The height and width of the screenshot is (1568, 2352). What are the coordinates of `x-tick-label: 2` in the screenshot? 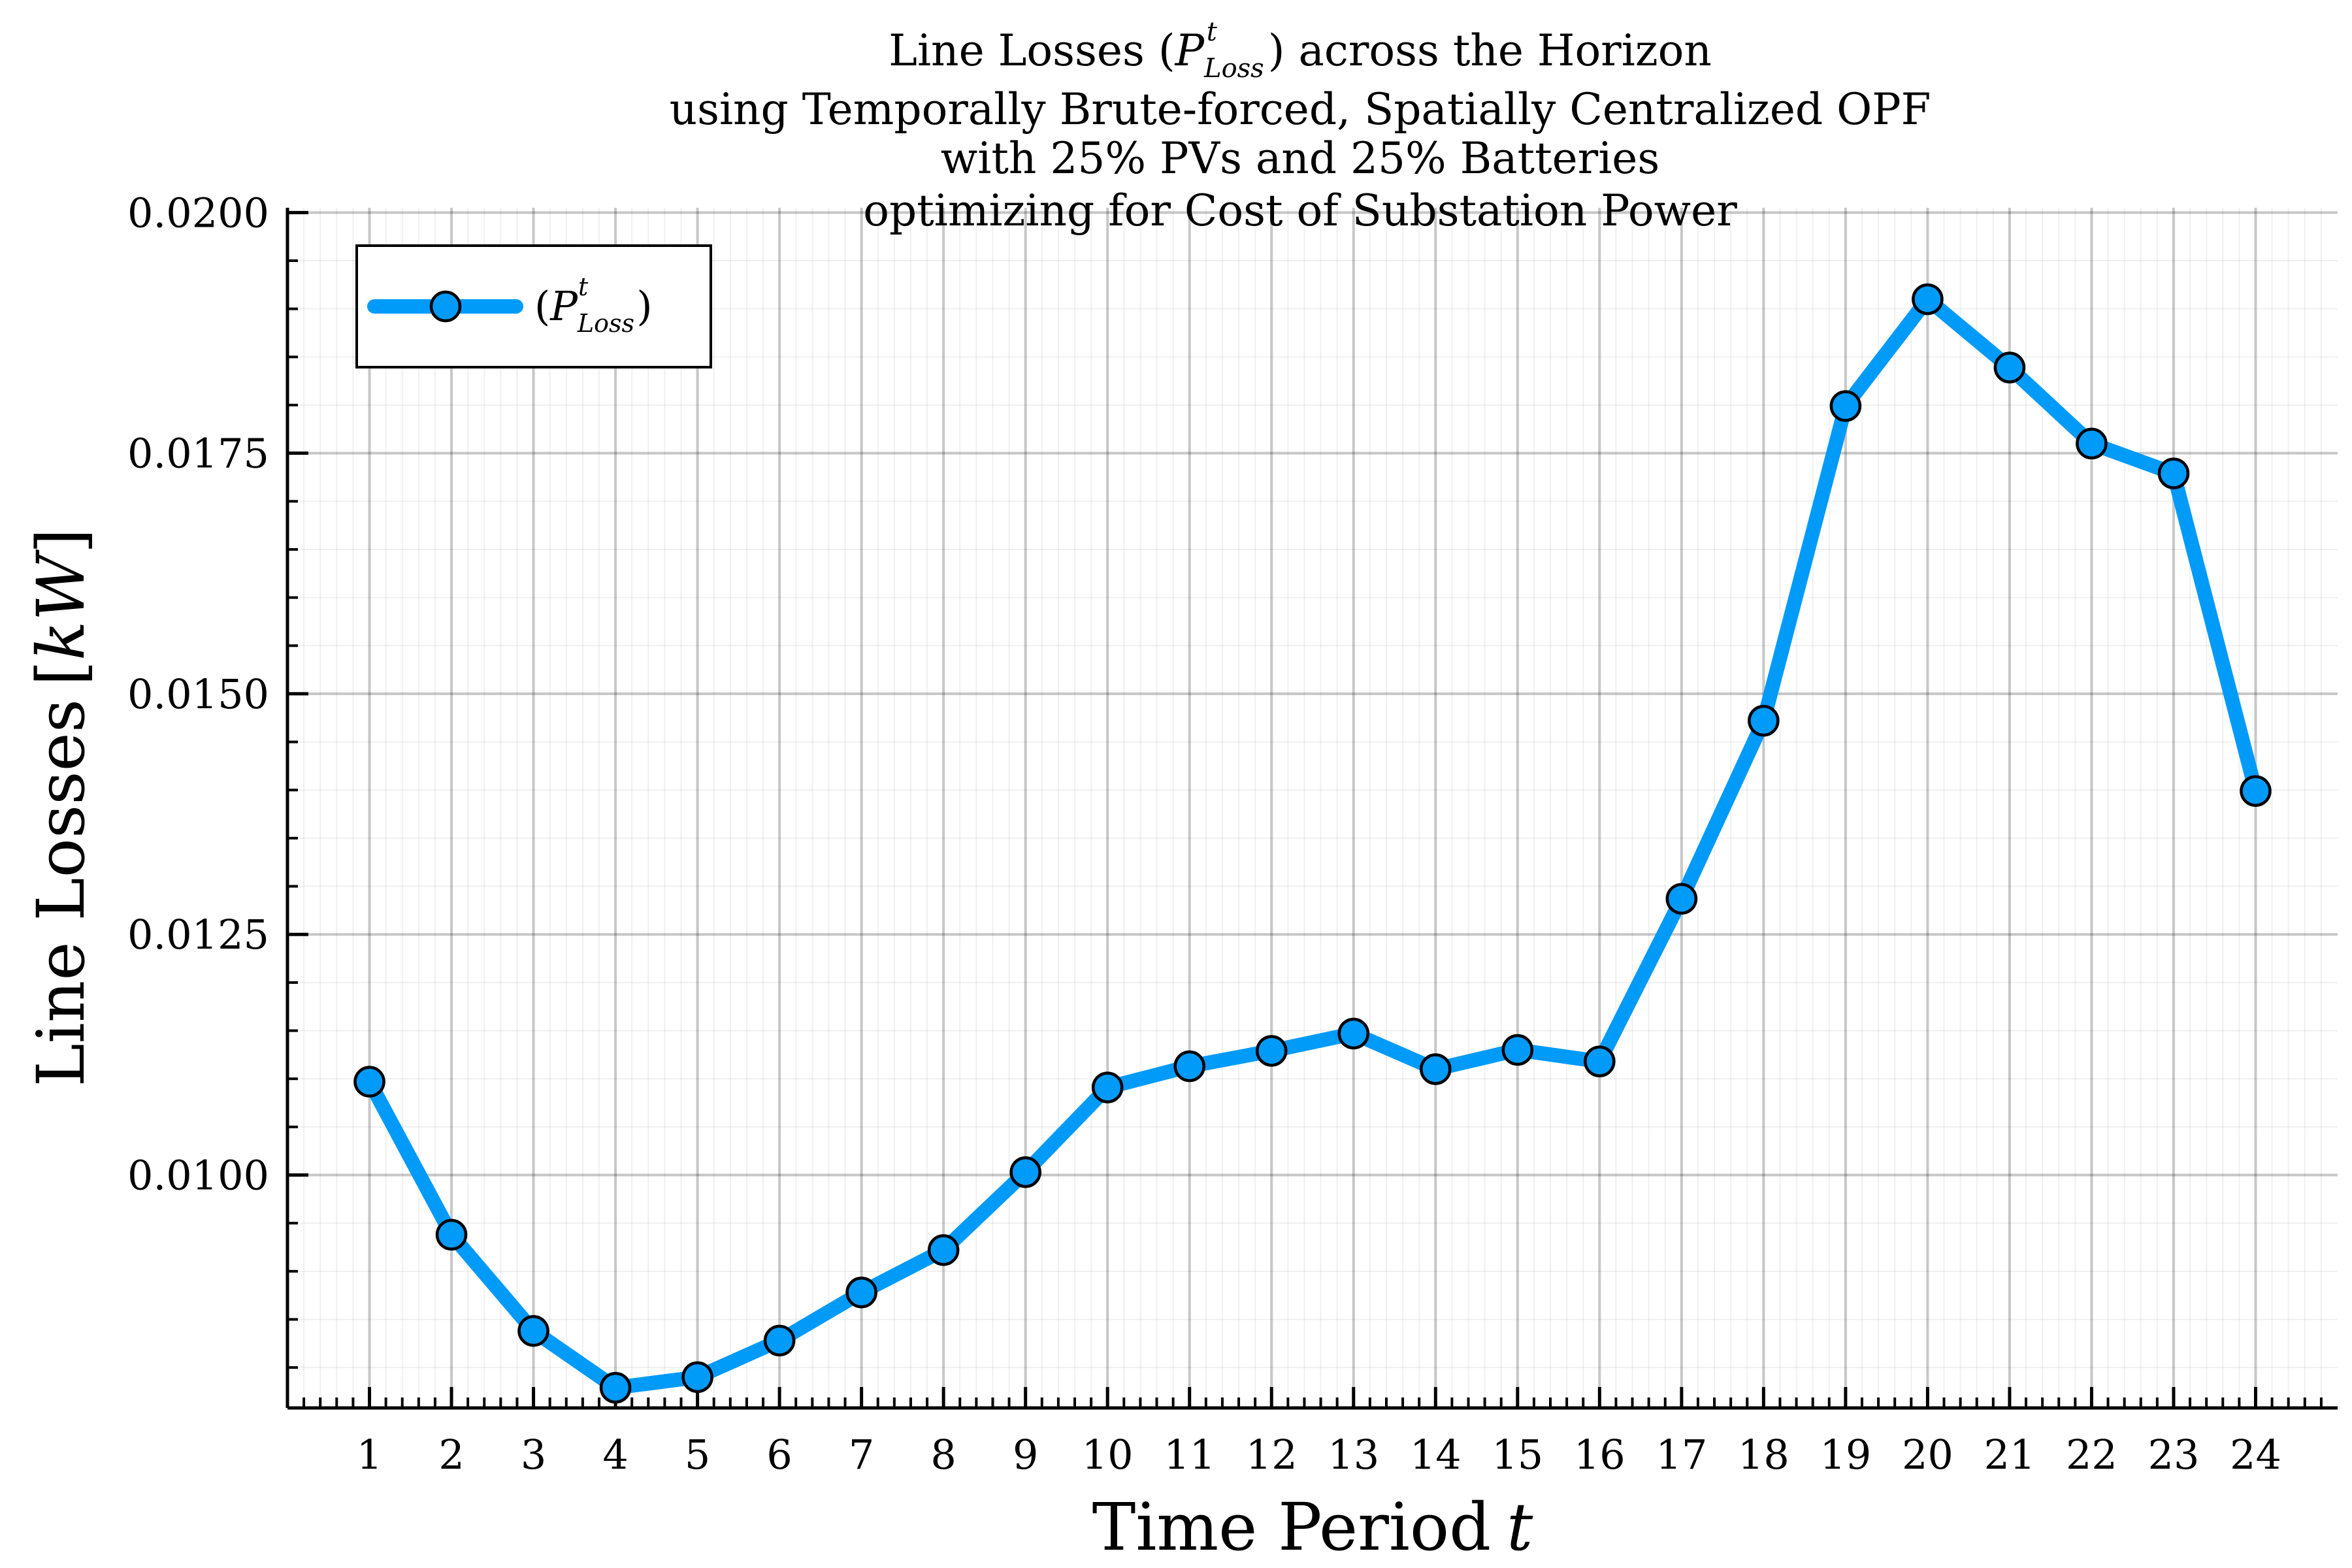 It's located at (451, 1454).